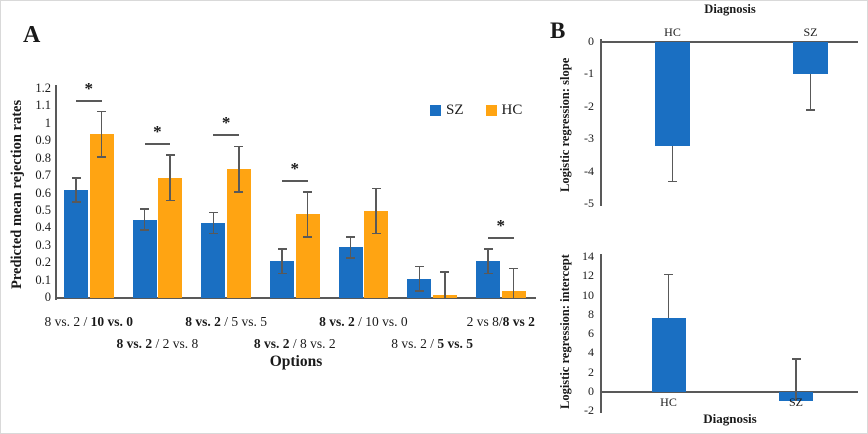 This screenshot has height=434, width=868. I want to click on y-tick-label: 0.5, so click(43, 209).